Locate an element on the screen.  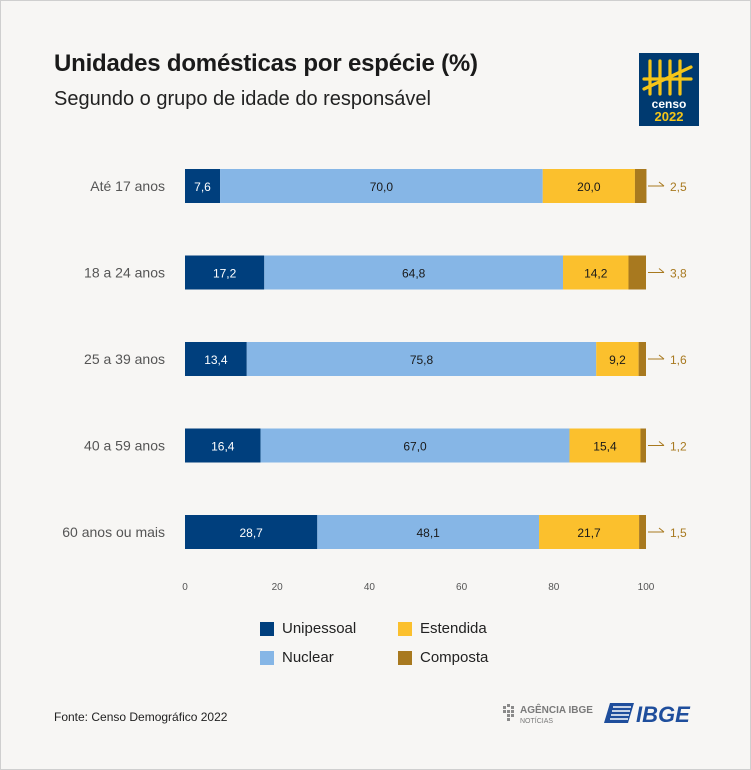
legend-item-estendida: Estendida is located at coordinates (442, 628).